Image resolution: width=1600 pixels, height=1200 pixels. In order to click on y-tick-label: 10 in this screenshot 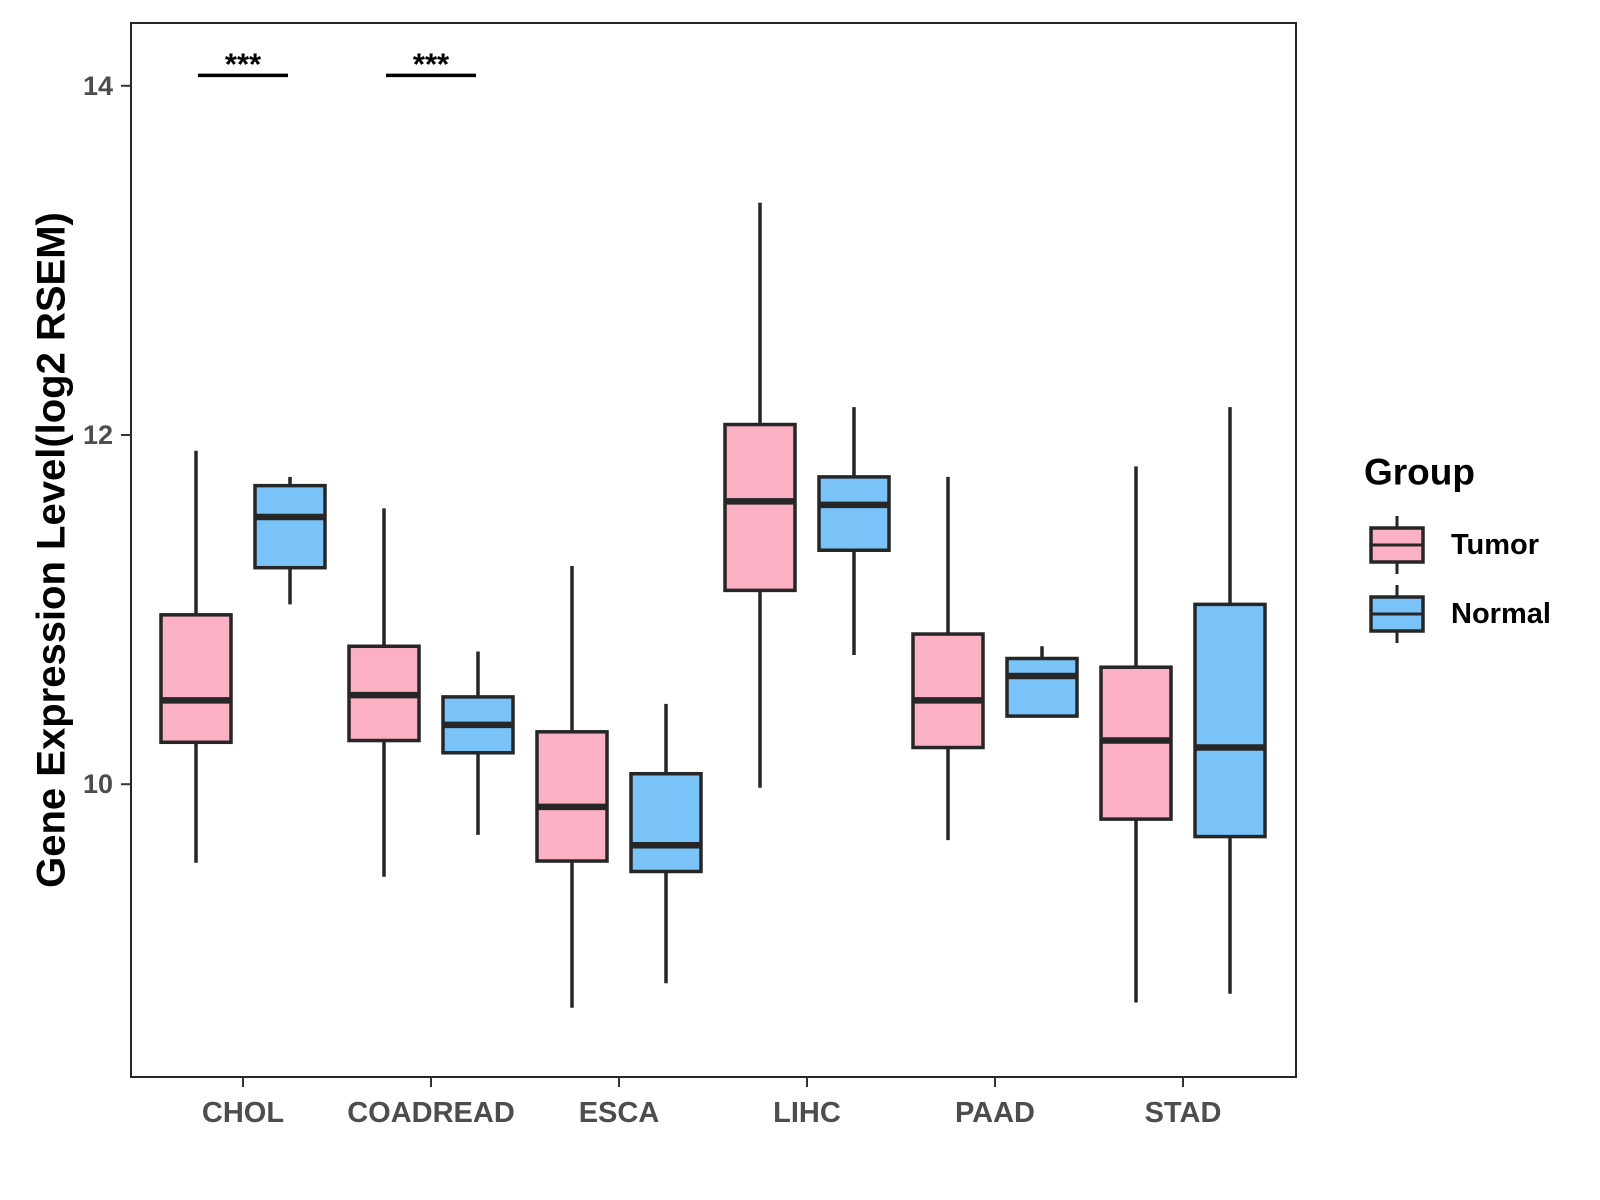, I will do `click(98, 784)`.